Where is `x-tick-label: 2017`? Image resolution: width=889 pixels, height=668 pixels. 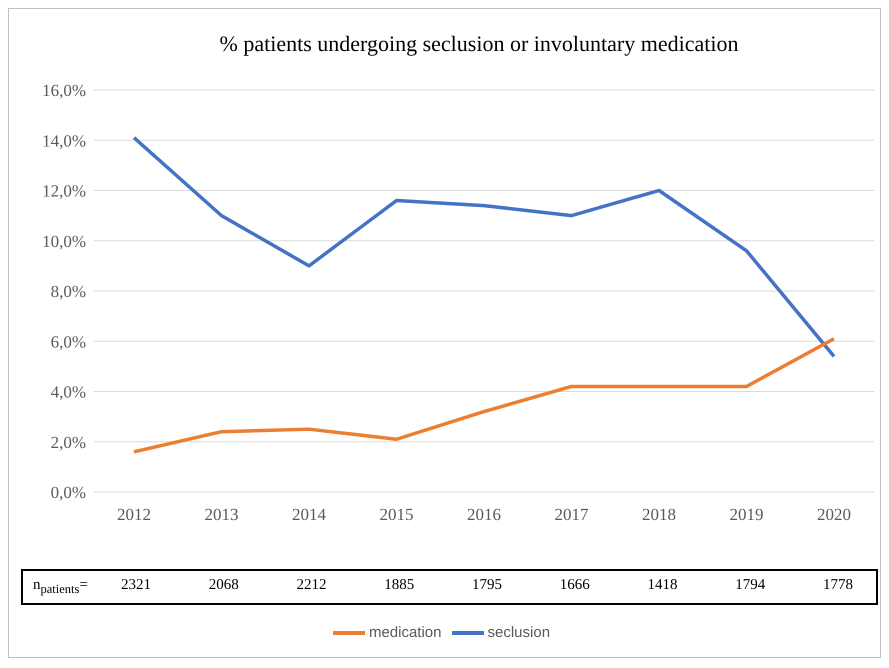
x-tick-label: 2017 is located at coordinates (571, 514).